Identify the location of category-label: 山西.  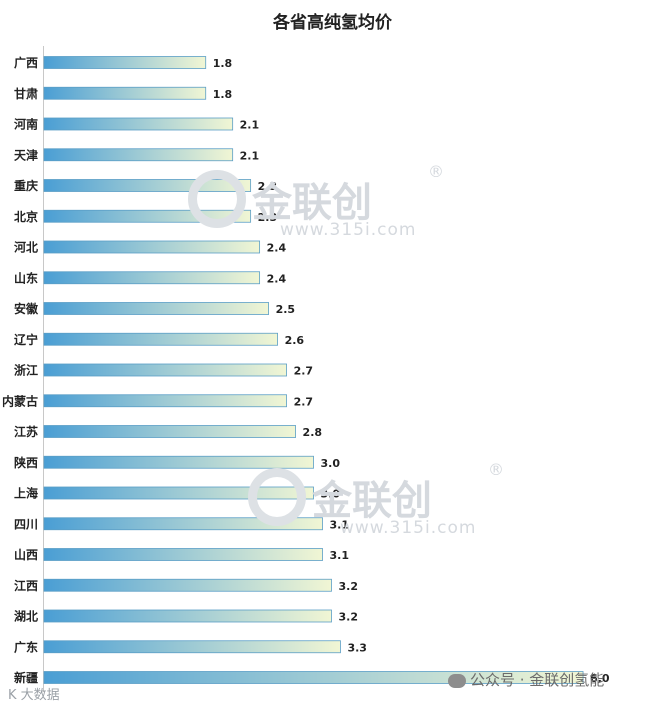
(26, 554).